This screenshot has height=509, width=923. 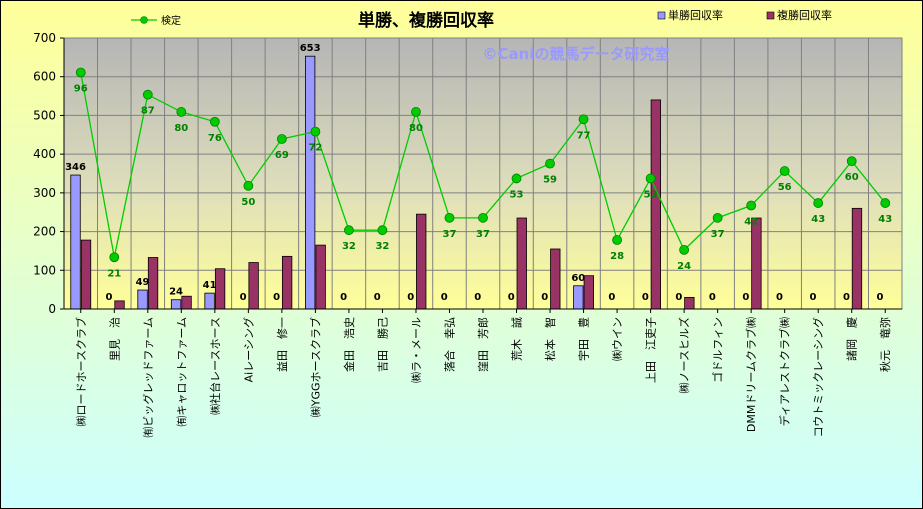 I want to click on data-label-kentei: 69, so click(x=282, y=155).